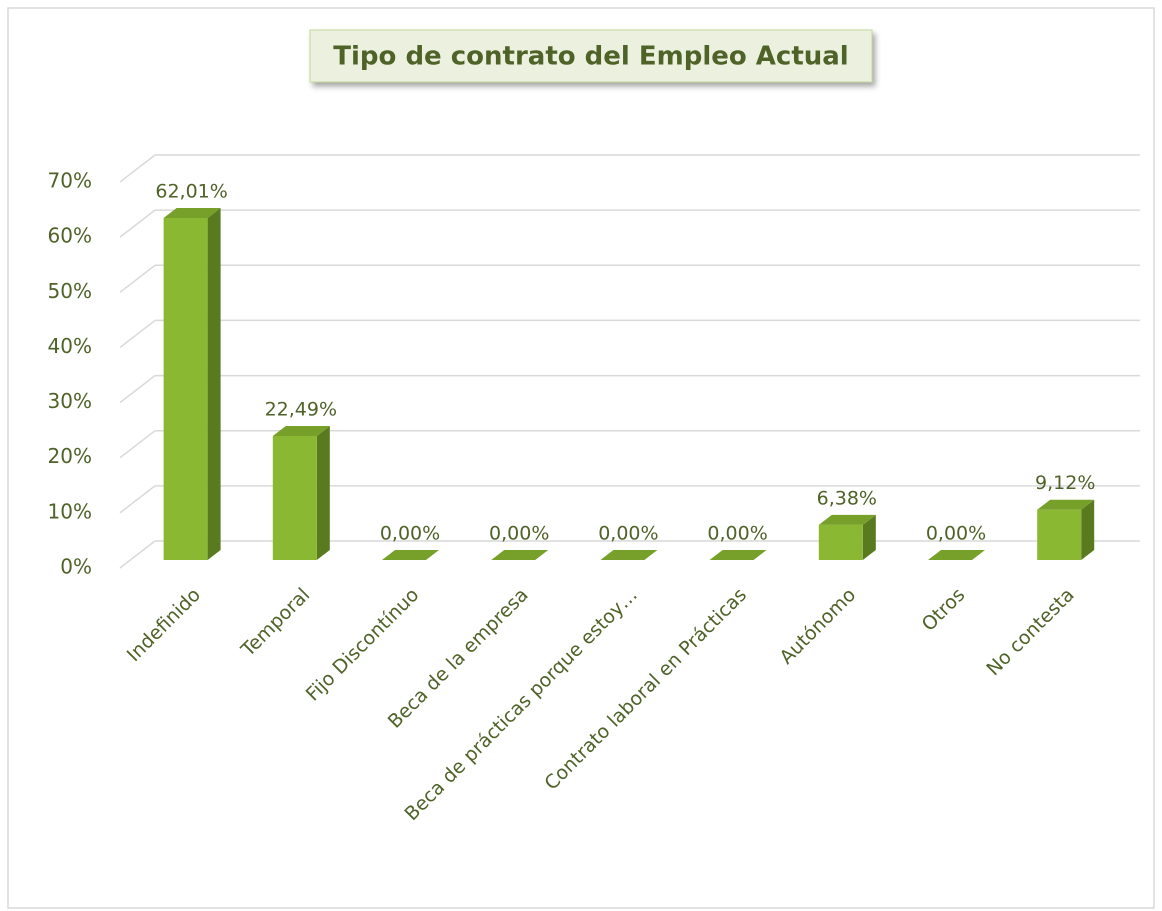 The image size is (1162, 911). What do you see at coordinates (70, 346) in the screenshot?
I see `y-tick-label: 40%` at bounding box center [70, 346].